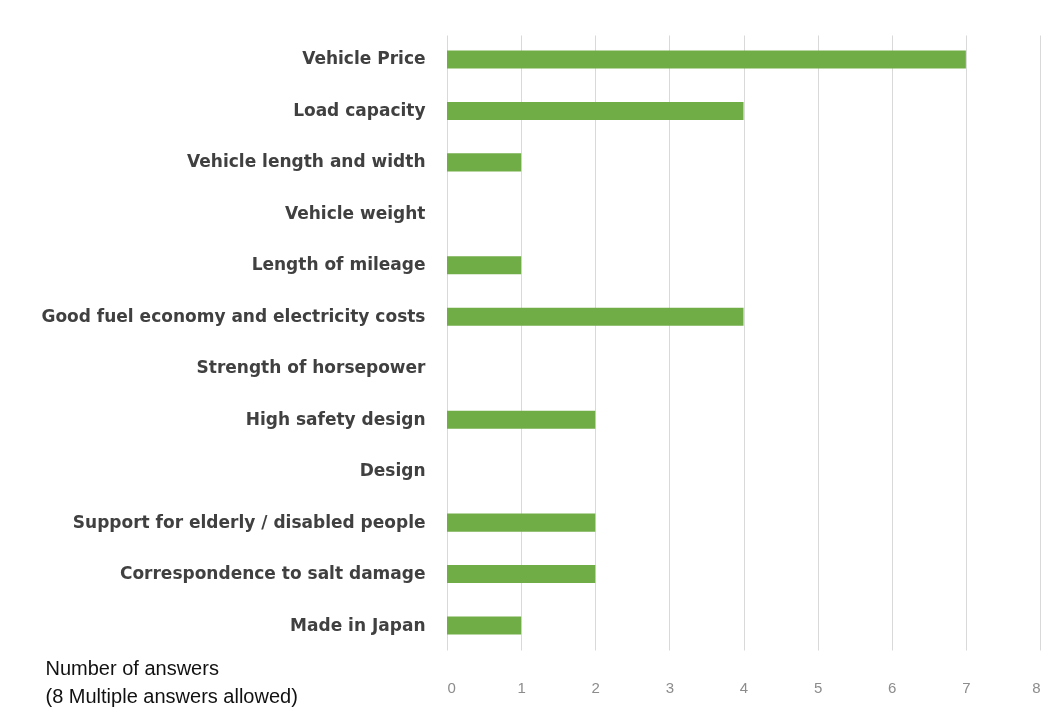 This screenshot has height=713, width=1064. What do you see at coordinates (966, 687) in the screenshot?
I see `x-tick-label: 7` at bounding box center [966, 687].